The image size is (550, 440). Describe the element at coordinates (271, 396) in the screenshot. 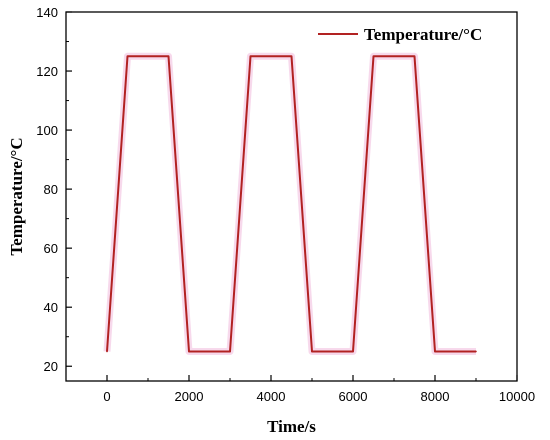

I see `x-tick-label: 4000` at that location.